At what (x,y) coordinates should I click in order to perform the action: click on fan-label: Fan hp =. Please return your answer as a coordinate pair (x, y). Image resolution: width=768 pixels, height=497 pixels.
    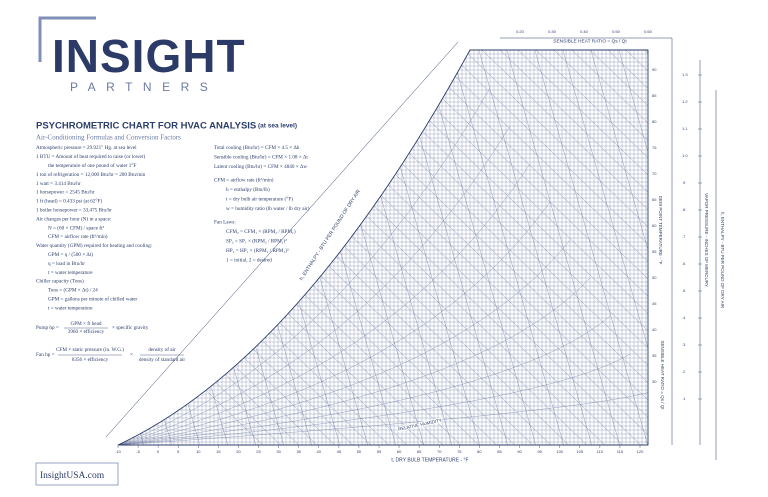
    Looking at the image, I should click on (45, 355).